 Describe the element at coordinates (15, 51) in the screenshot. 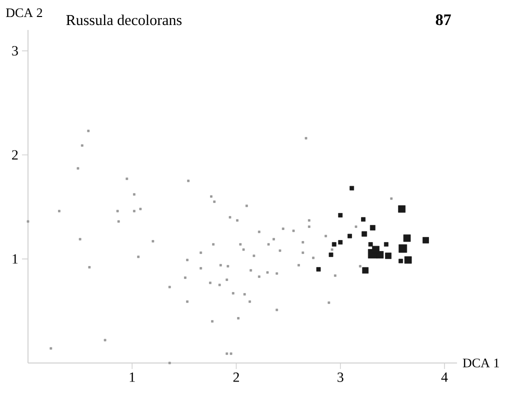

I see `y-tick-label: 3` at that location.